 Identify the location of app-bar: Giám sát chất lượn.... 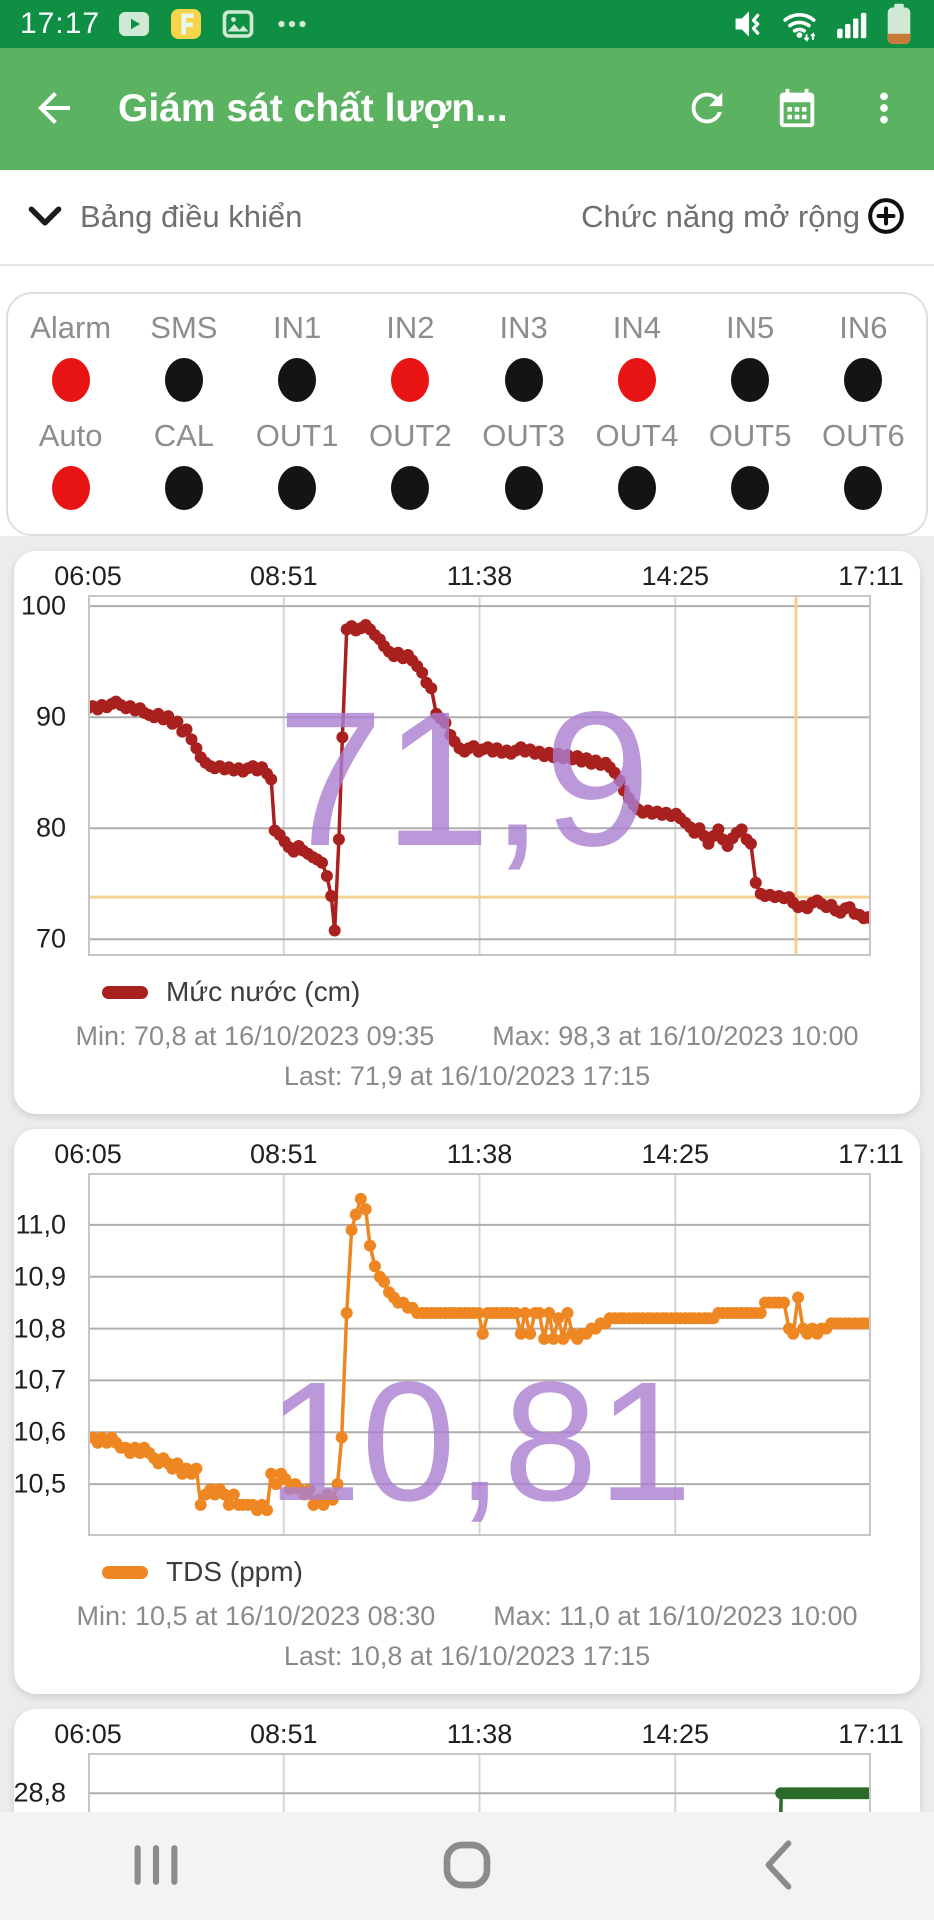
(467, 109).